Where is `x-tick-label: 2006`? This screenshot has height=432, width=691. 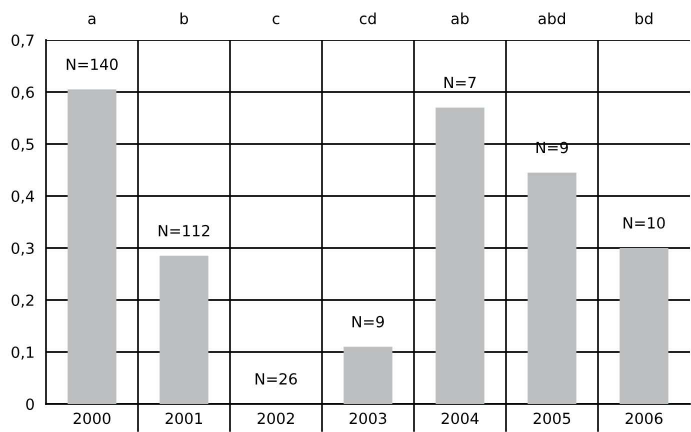
x-tick-label: 2006 is located at coordinates (644, 418).